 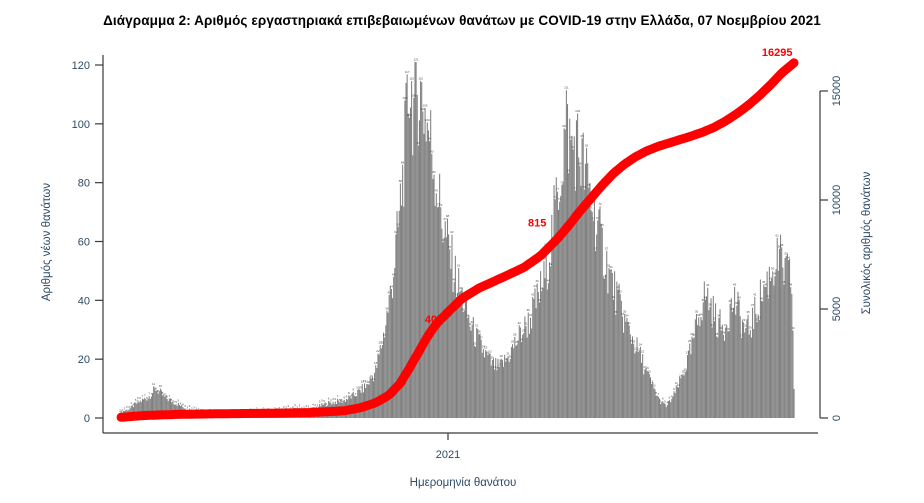 What do you see at coordinates (441, 205) in the screenshot?
I see `bar-value-label: 72` at bounding box center [441, 205].